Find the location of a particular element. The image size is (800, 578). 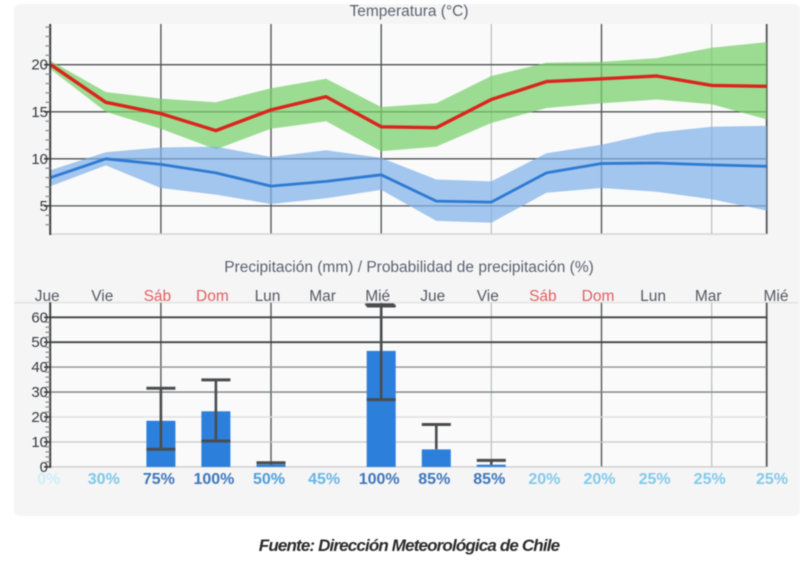

svg-text: Temperatura (°C) is located at coordinates (408, 11).